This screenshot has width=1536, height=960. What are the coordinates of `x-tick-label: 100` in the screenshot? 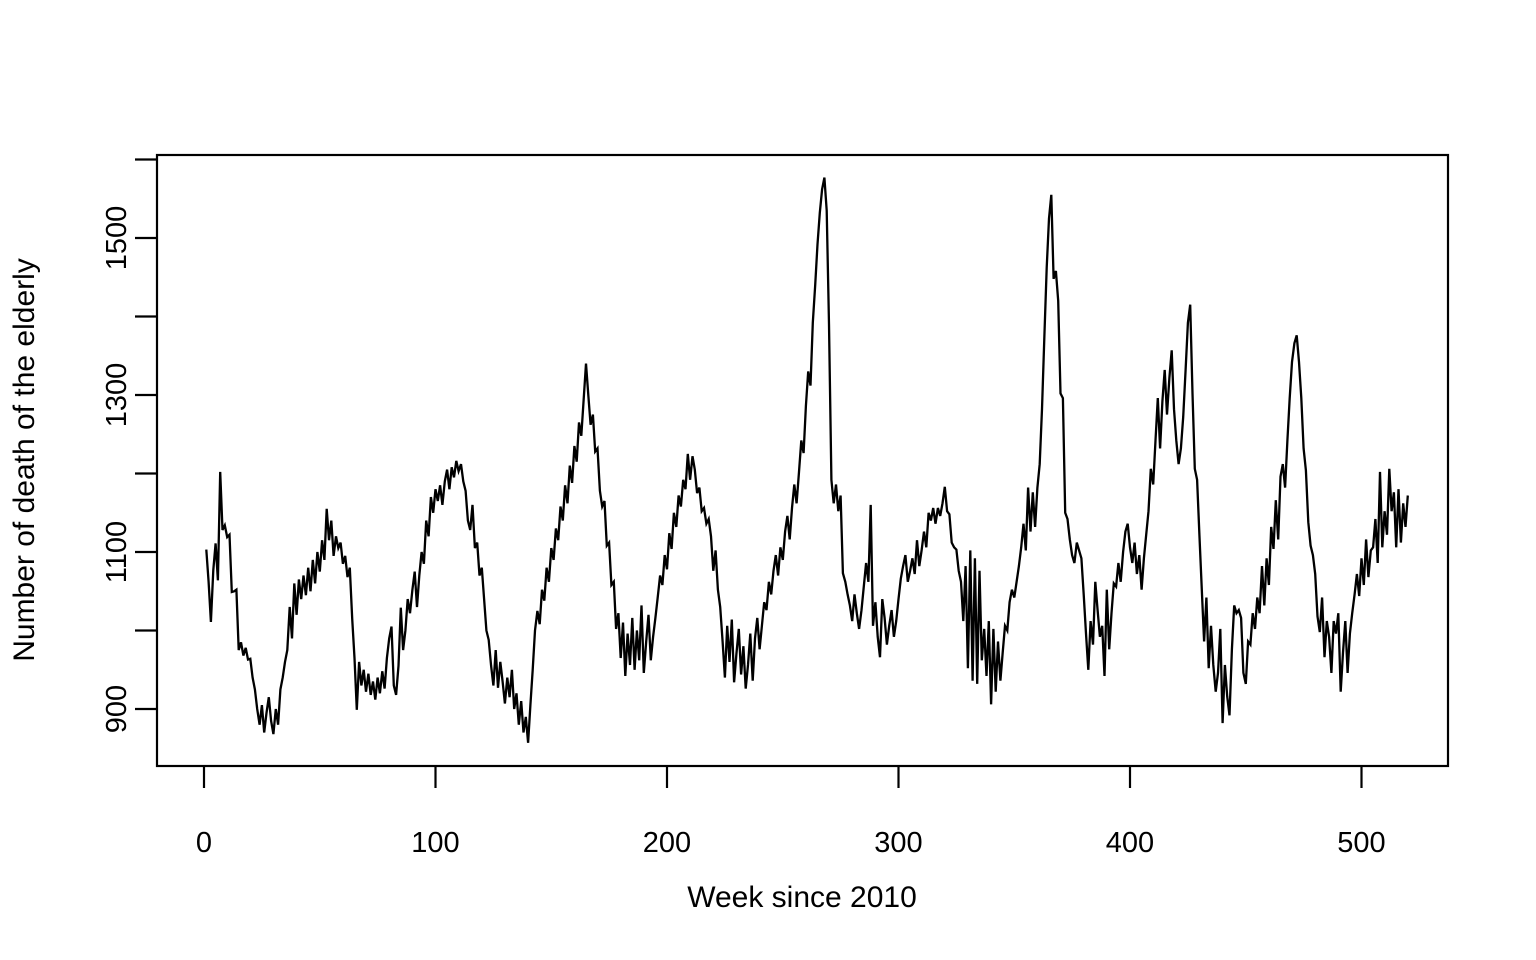 It's located at (435, 843).